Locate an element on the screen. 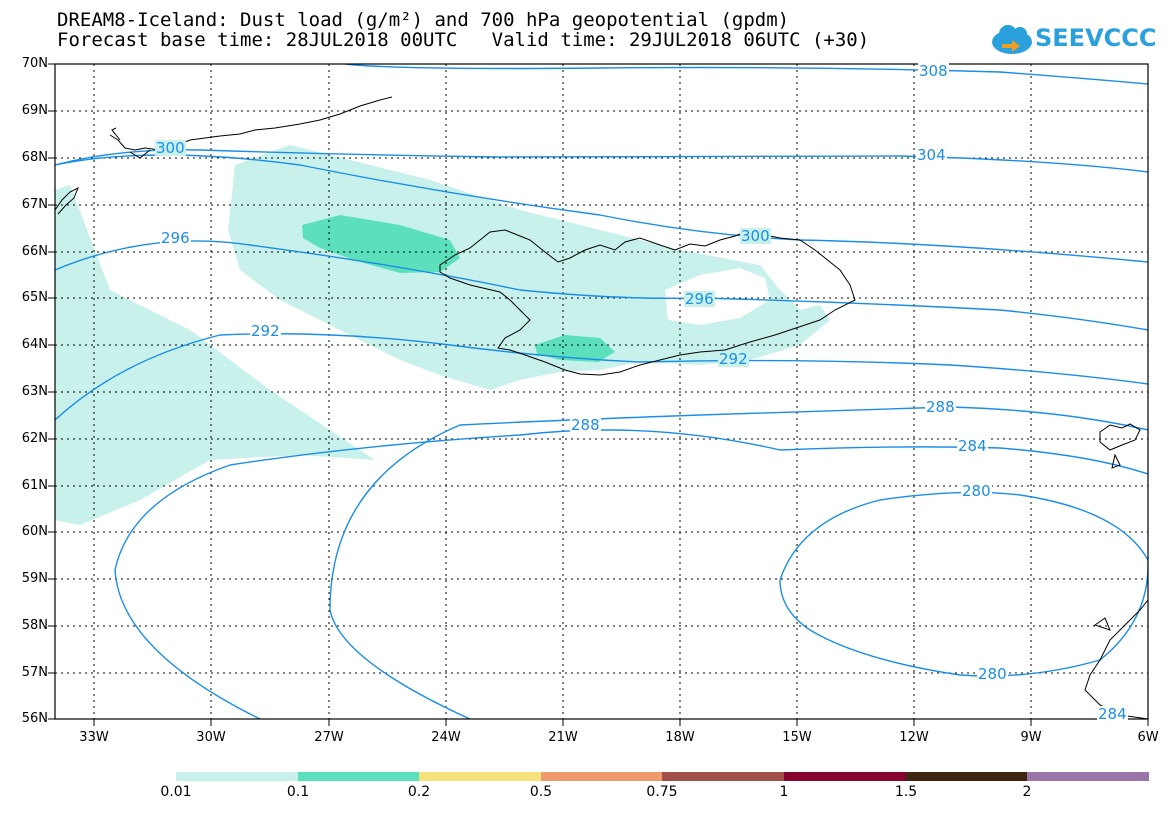 The image size is (1175, 815). seevccc-logo is located at coordinates (1012, 39).